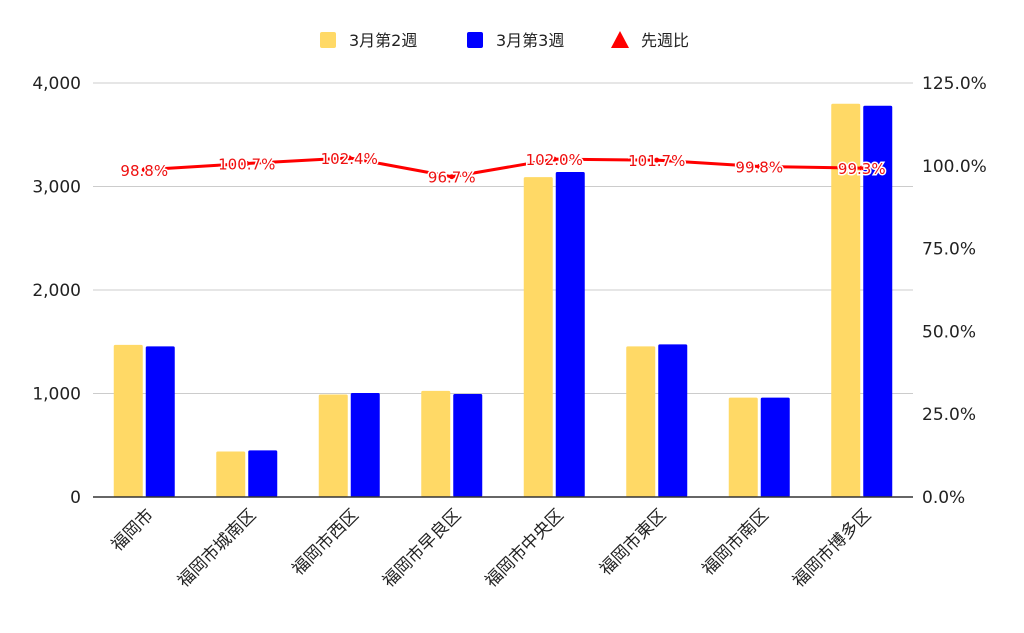 The height and width of the screenshot is (633, 1024). Describe the element at coordinates (326, 542) in the screenshot. I see `x-tick-label: 福岡市西区` at that location.